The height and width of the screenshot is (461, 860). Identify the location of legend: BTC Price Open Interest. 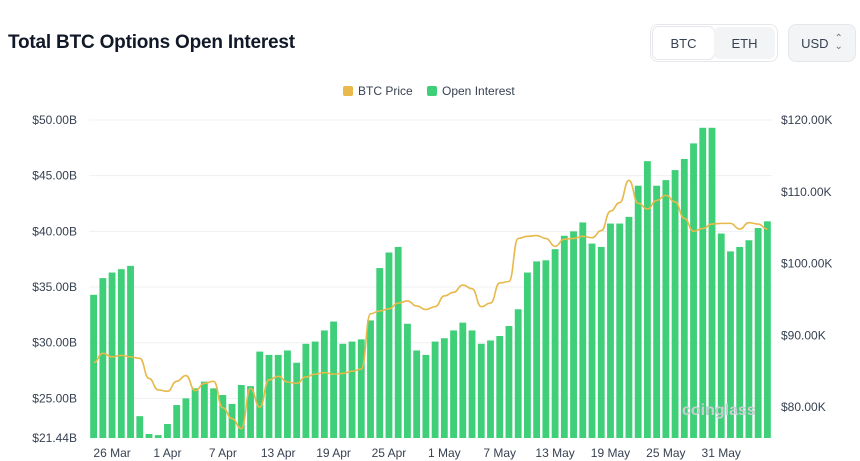
(429, 91).